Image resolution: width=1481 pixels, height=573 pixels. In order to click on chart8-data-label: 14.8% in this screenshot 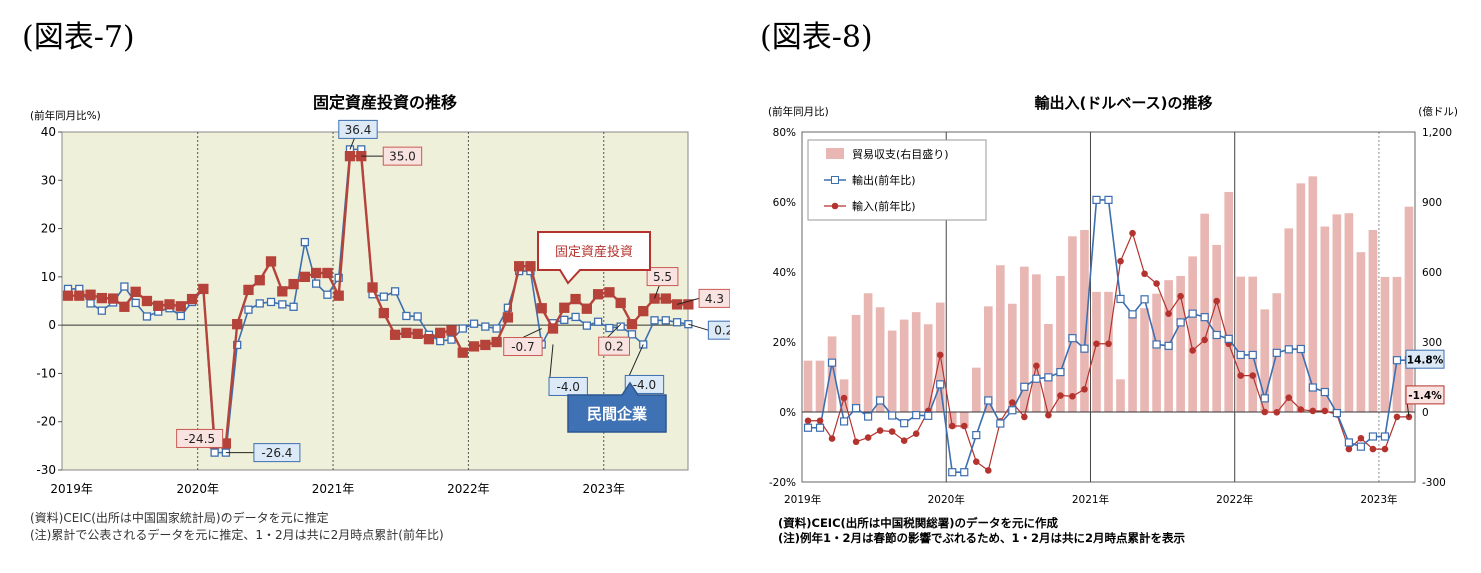, I will do `click(1425, 361)`.